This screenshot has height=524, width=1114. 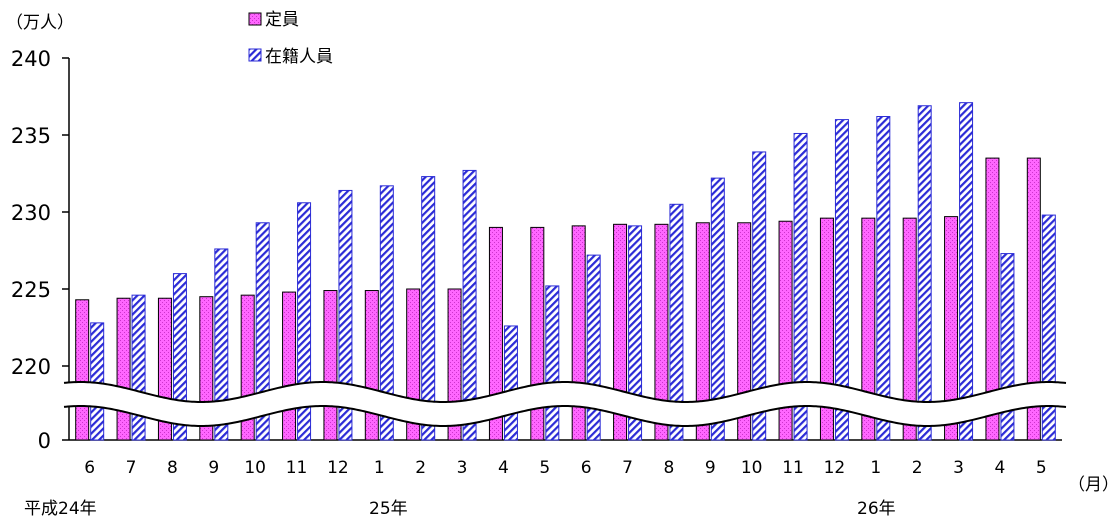 What do you see at coordinates (1091, 485) in the screenshot?
I see `x-unit-label: （月）` at bounding box center [1091, 485].